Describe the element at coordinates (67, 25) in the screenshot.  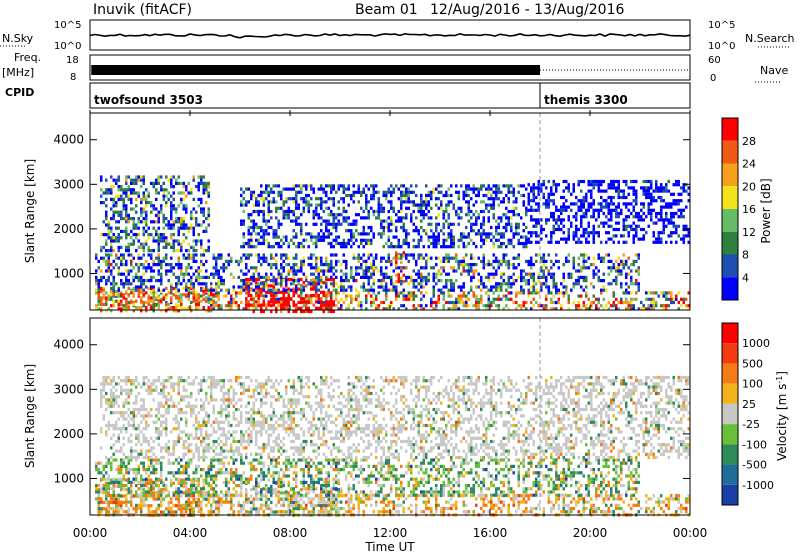
I see `nsky-tick-top: 10^5` at that location.